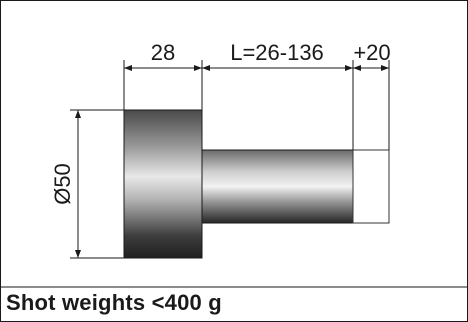 Image resolution: width=468 pixels, height=322 pixels. What do you see at coordinates (163, 184) in the screenshot?
I see `flange-body` at bounding box center [163, 184].